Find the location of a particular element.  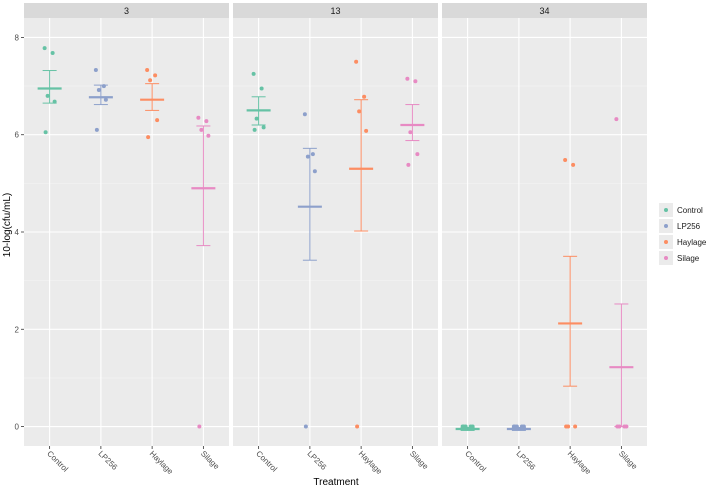

legend-item-silage: Silage is located at coordinates (679, 258).